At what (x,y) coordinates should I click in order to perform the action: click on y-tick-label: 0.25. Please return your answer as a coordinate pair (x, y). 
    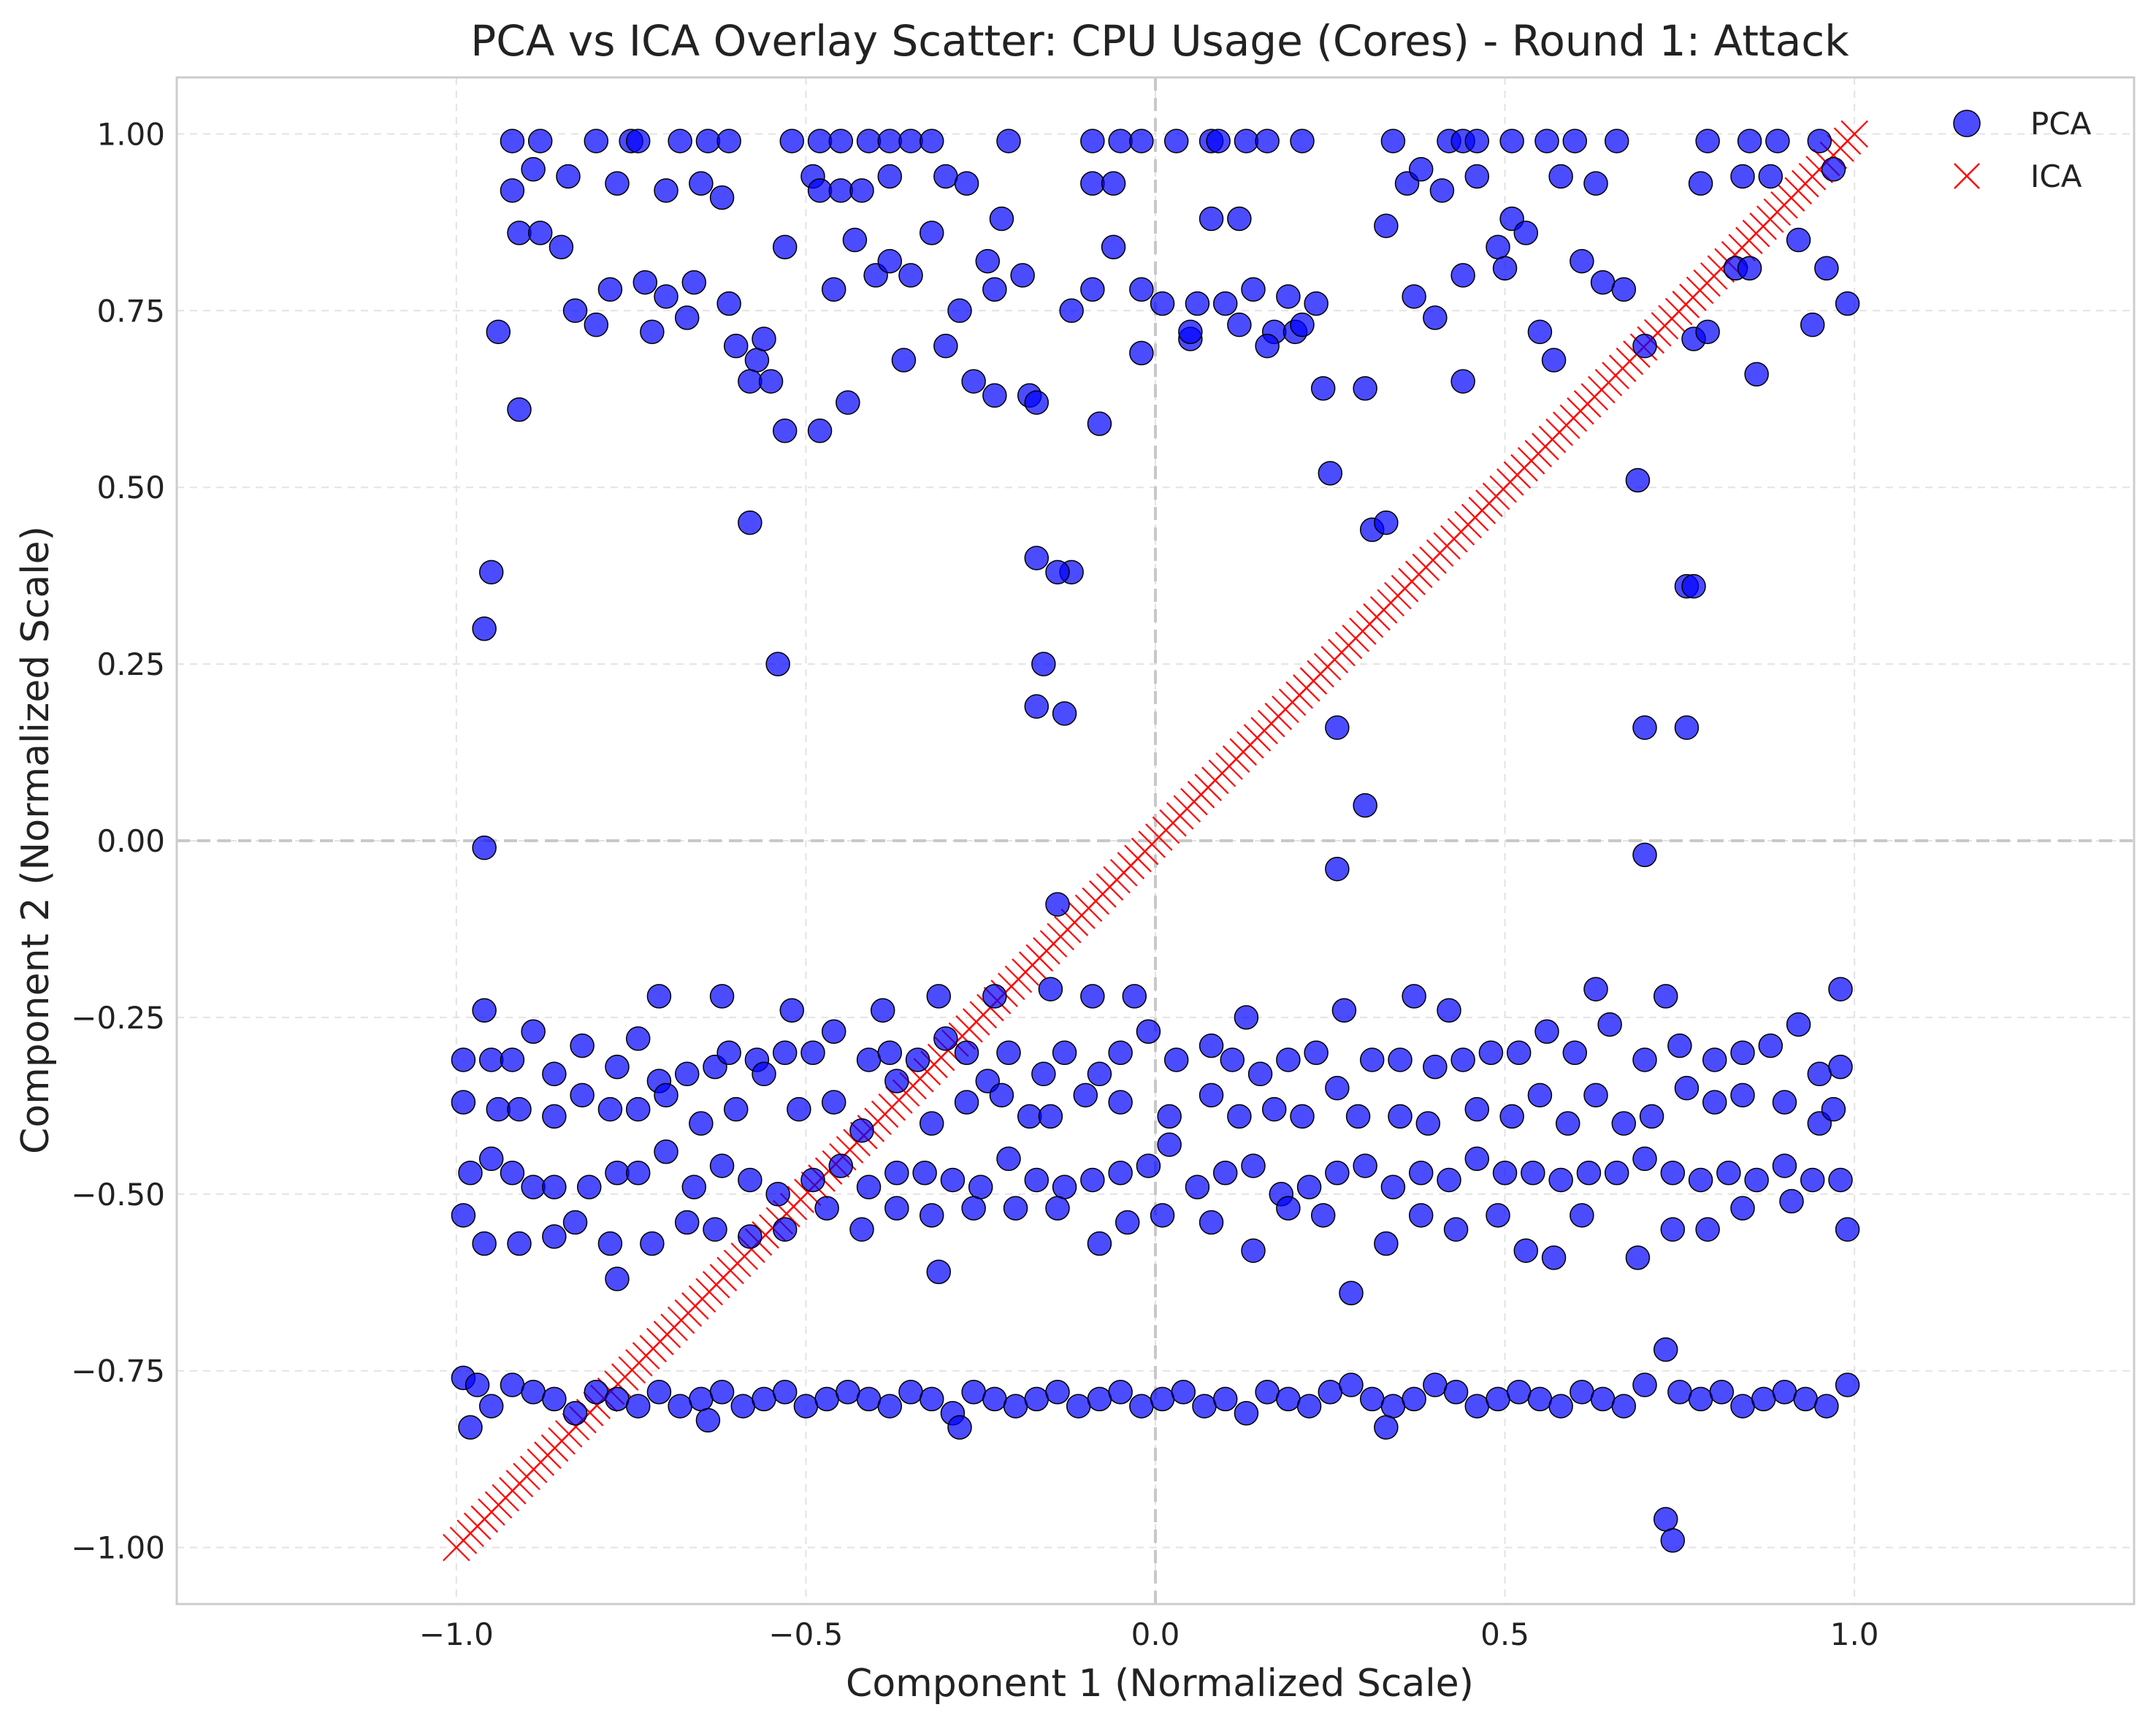
    Looking at the image, I should click on (130, 664).